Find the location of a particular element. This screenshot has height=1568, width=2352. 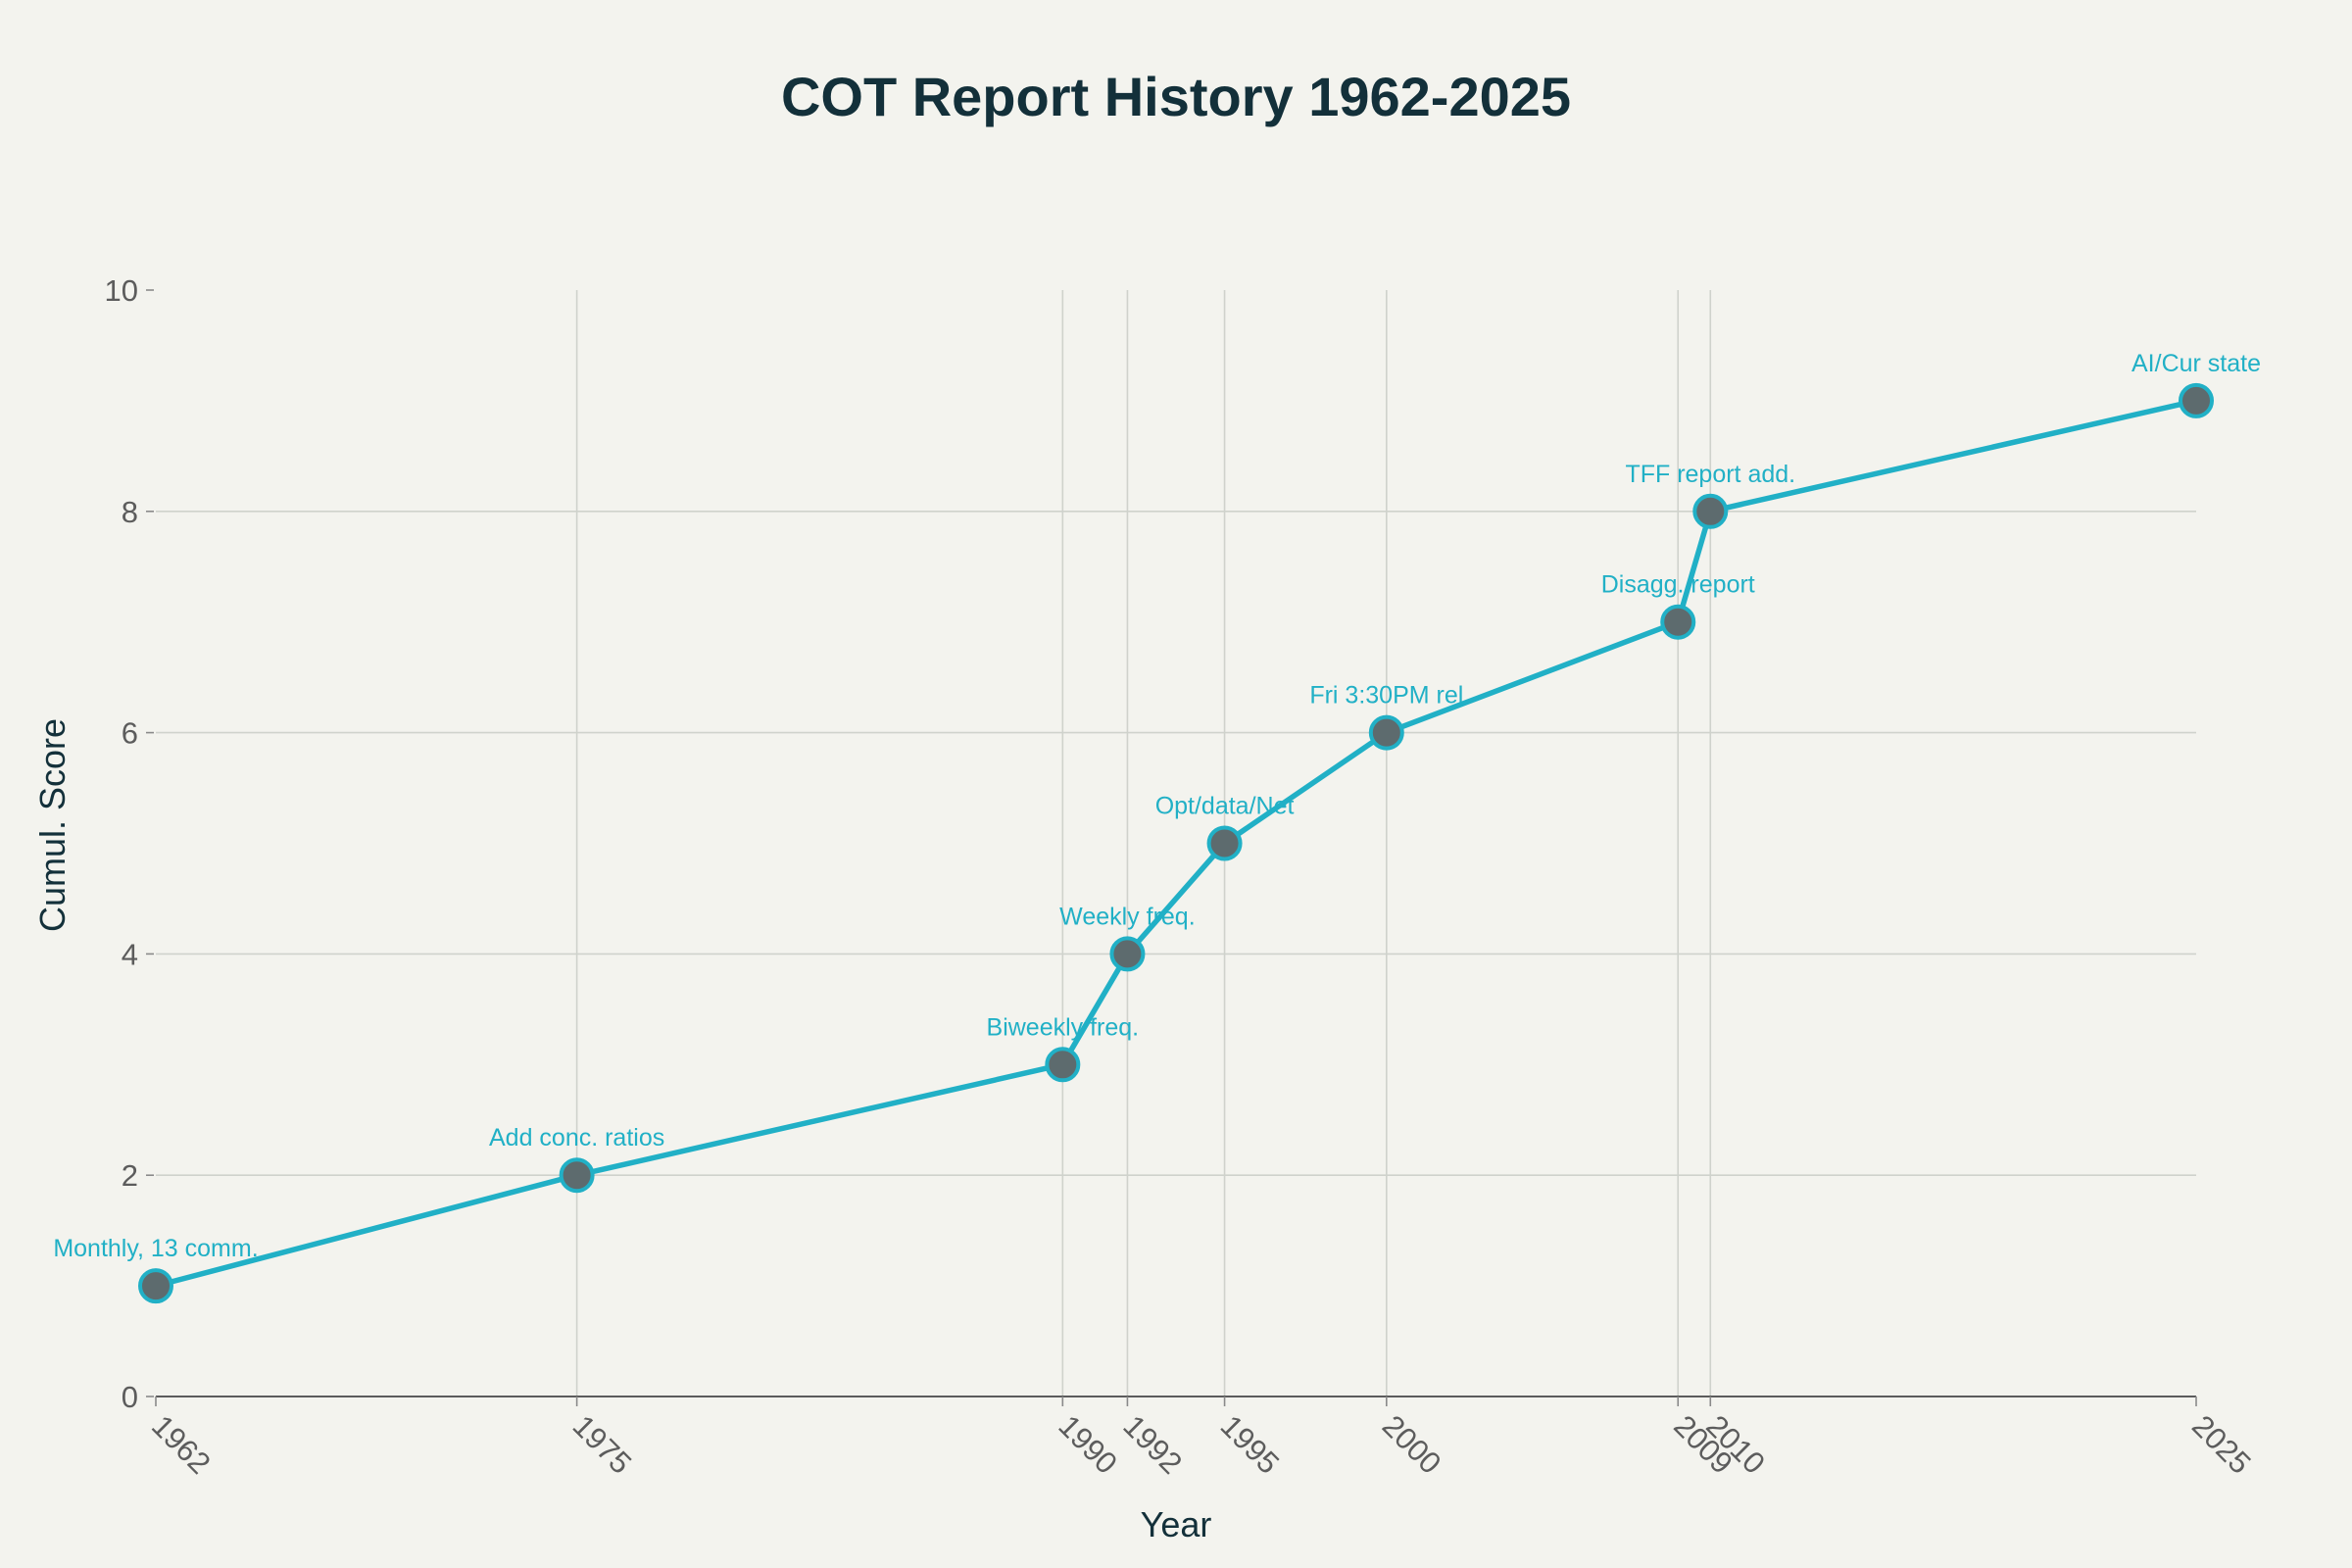

x-tick-label: 2025 is located at coordinates (2221, 1444).